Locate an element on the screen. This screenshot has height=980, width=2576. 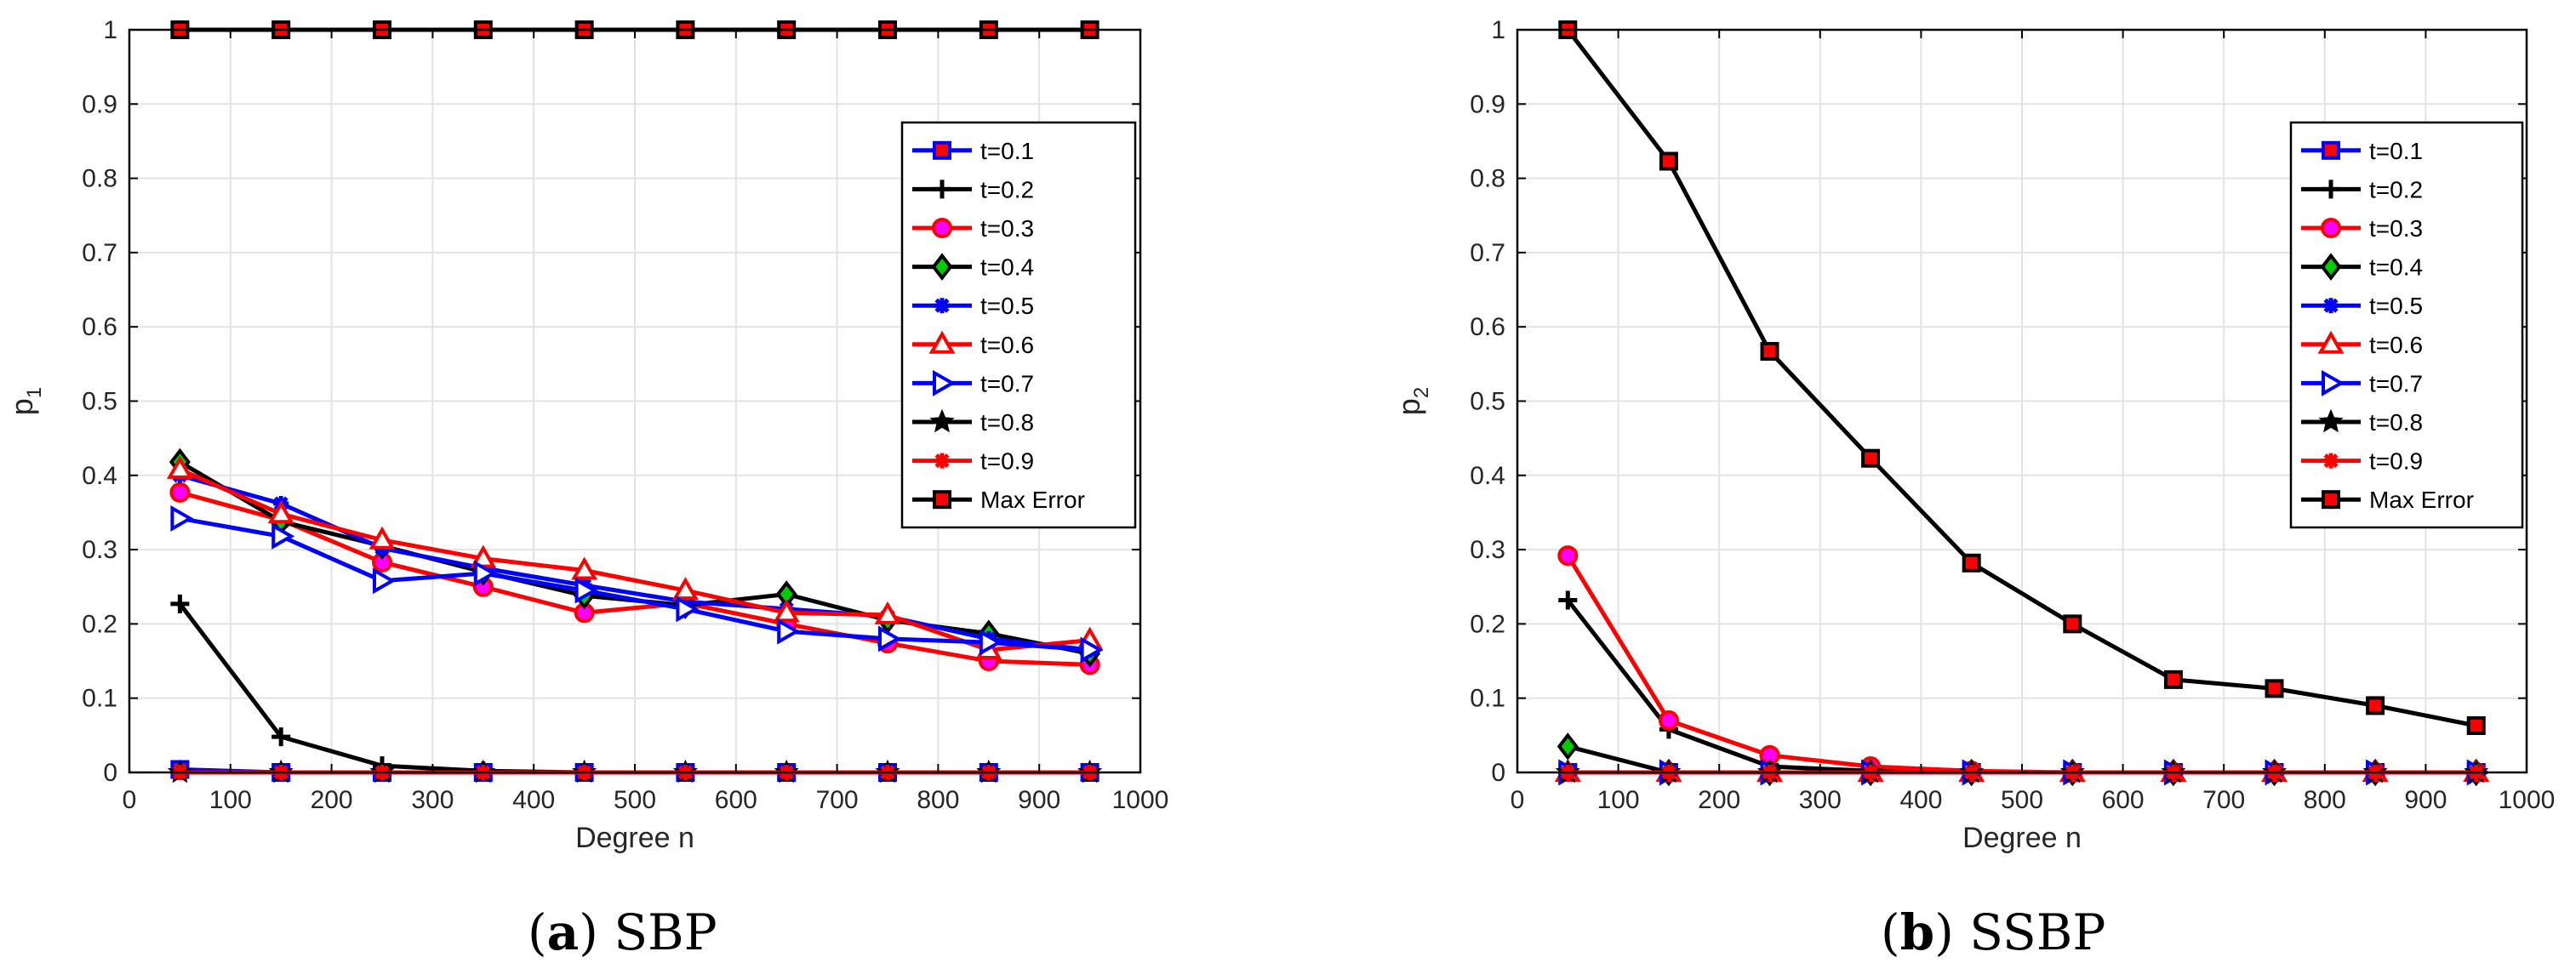
legend-entry: t=0.4 is located at coordinates (973, 267).